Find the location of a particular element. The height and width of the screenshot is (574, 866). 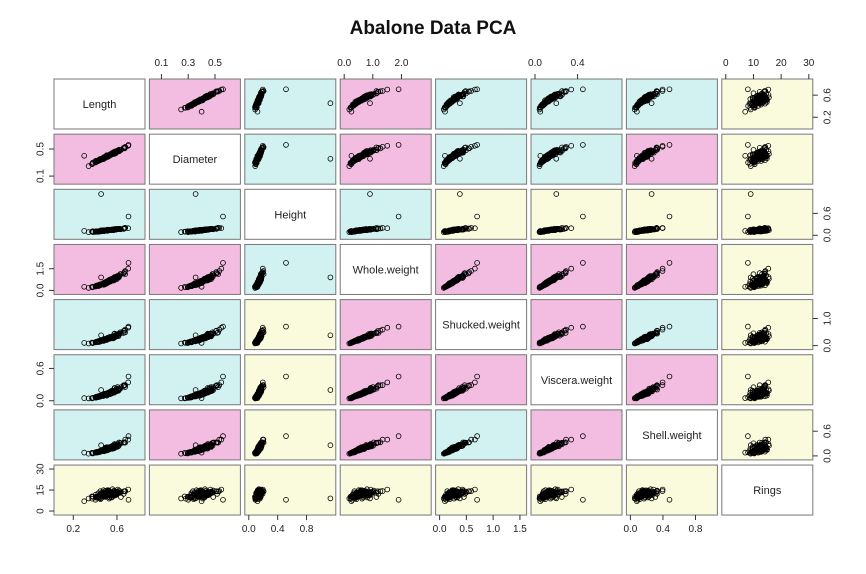

chart-title: Abalone Data PCA is located at coordinates (433, 28).